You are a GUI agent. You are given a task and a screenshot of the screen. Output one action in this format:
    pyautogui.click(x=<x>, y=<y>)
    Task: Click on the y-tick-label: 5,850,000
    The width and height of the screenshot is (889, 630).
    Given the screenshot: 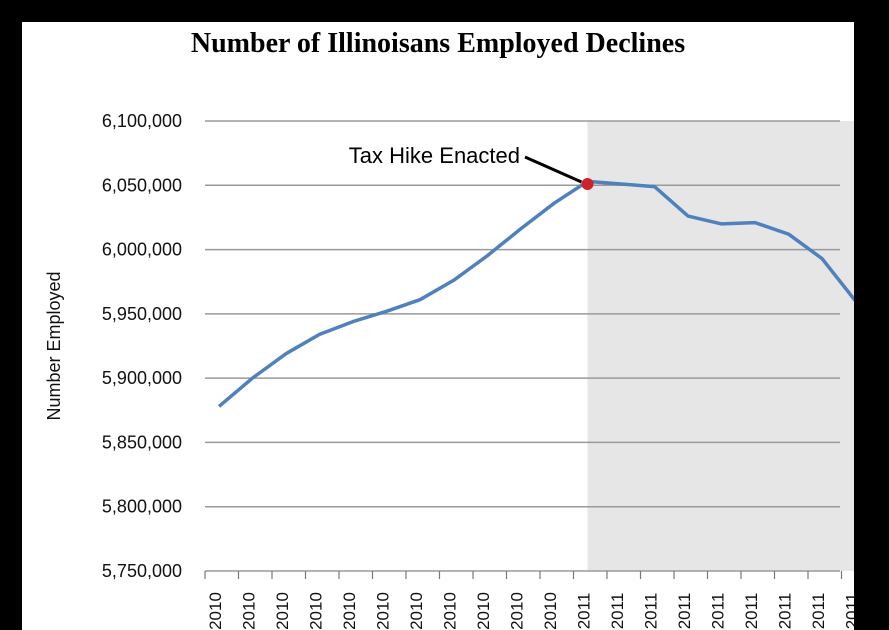 What is the action you would take?
    pyautogui.click(x=142, y=442)
    